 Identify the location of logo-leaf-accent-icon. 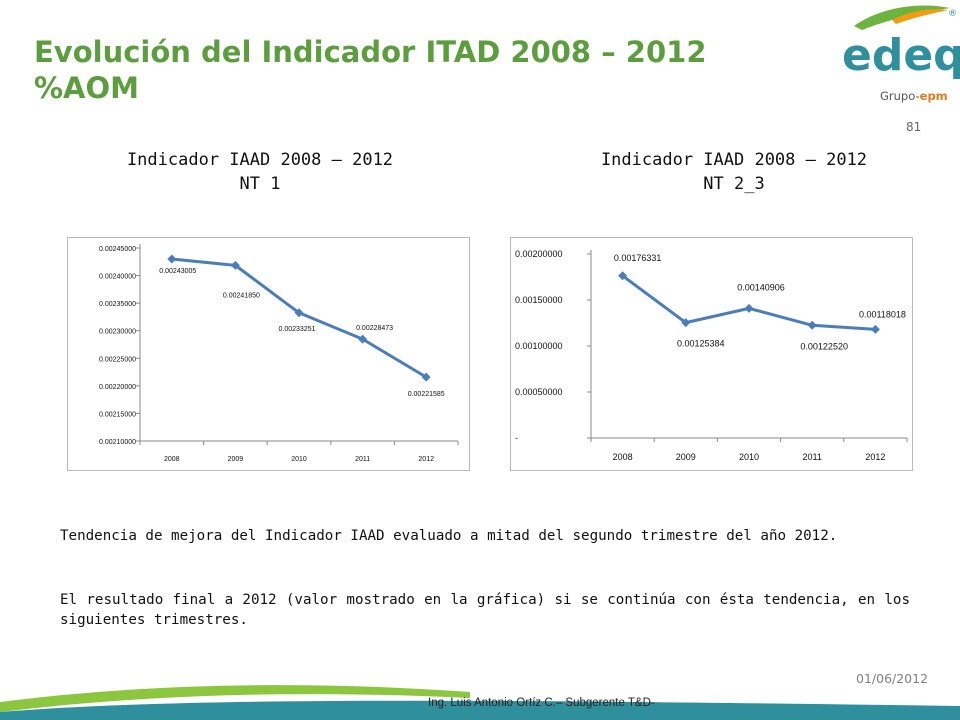
(920, 16).